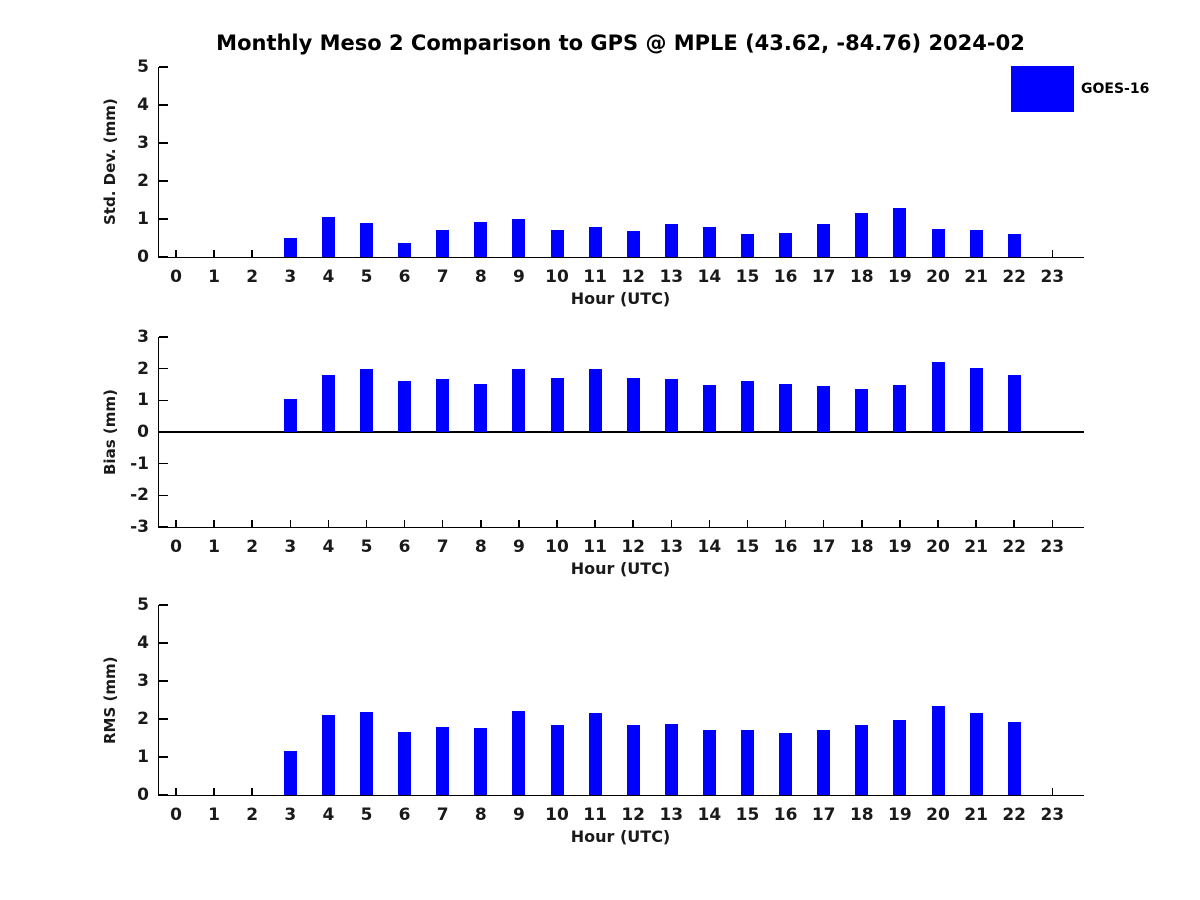  Describe the element at coordinates (139, 463) in the screenshot. I see `y-tick-label--1: -1` at that location.